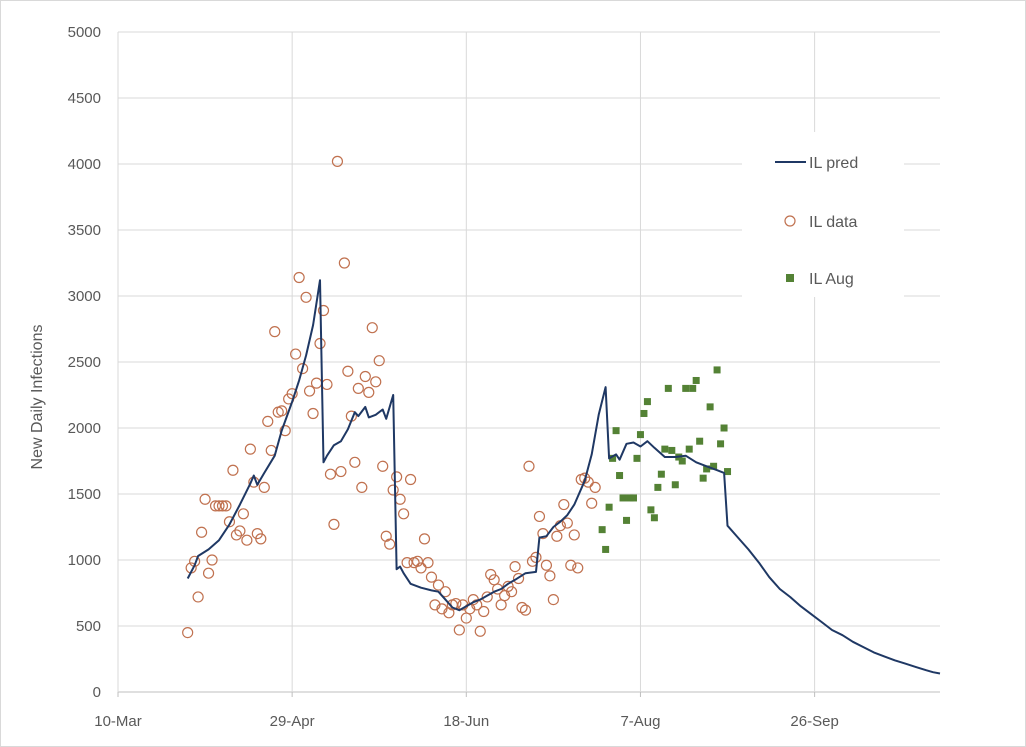  Describe the element at coordinates (84, 296) in the screenshot. I see `y-tick-label: 3000` at that location.